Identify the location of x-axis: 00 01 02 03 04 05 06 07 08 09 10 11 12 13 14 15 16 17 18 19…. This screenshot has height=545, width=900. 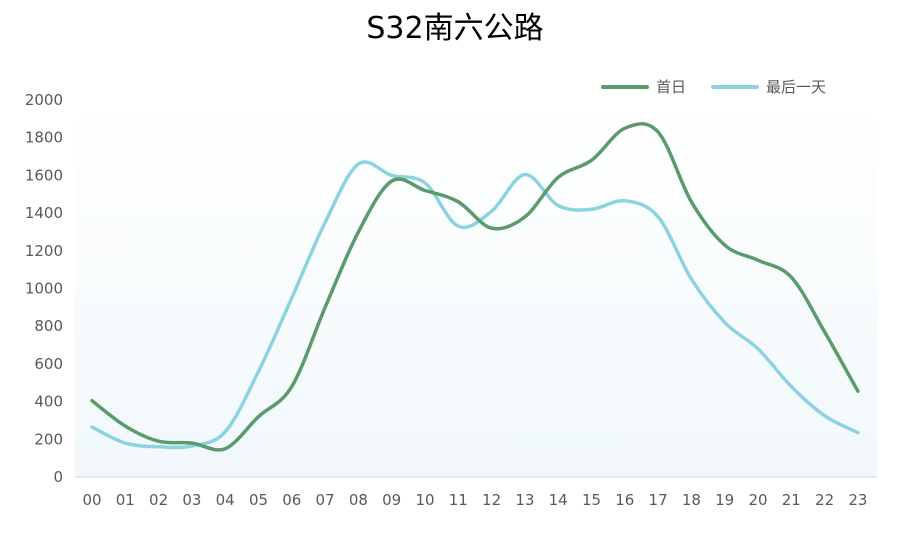
(476, 492).